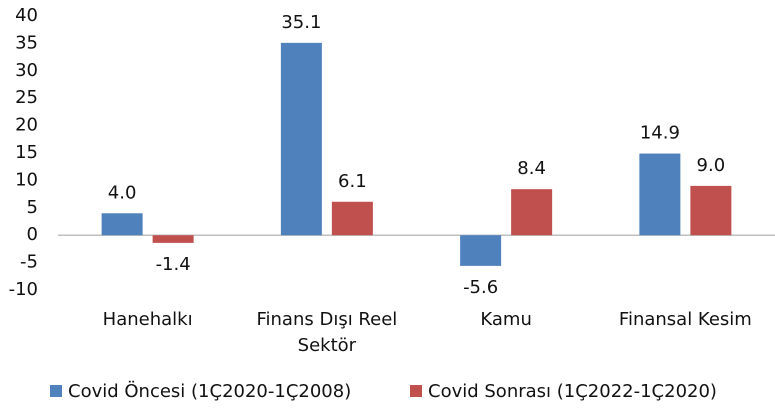 This screenshot has height=412, width=775. I want to click on y-tick-label: 5, so click(32, 207).